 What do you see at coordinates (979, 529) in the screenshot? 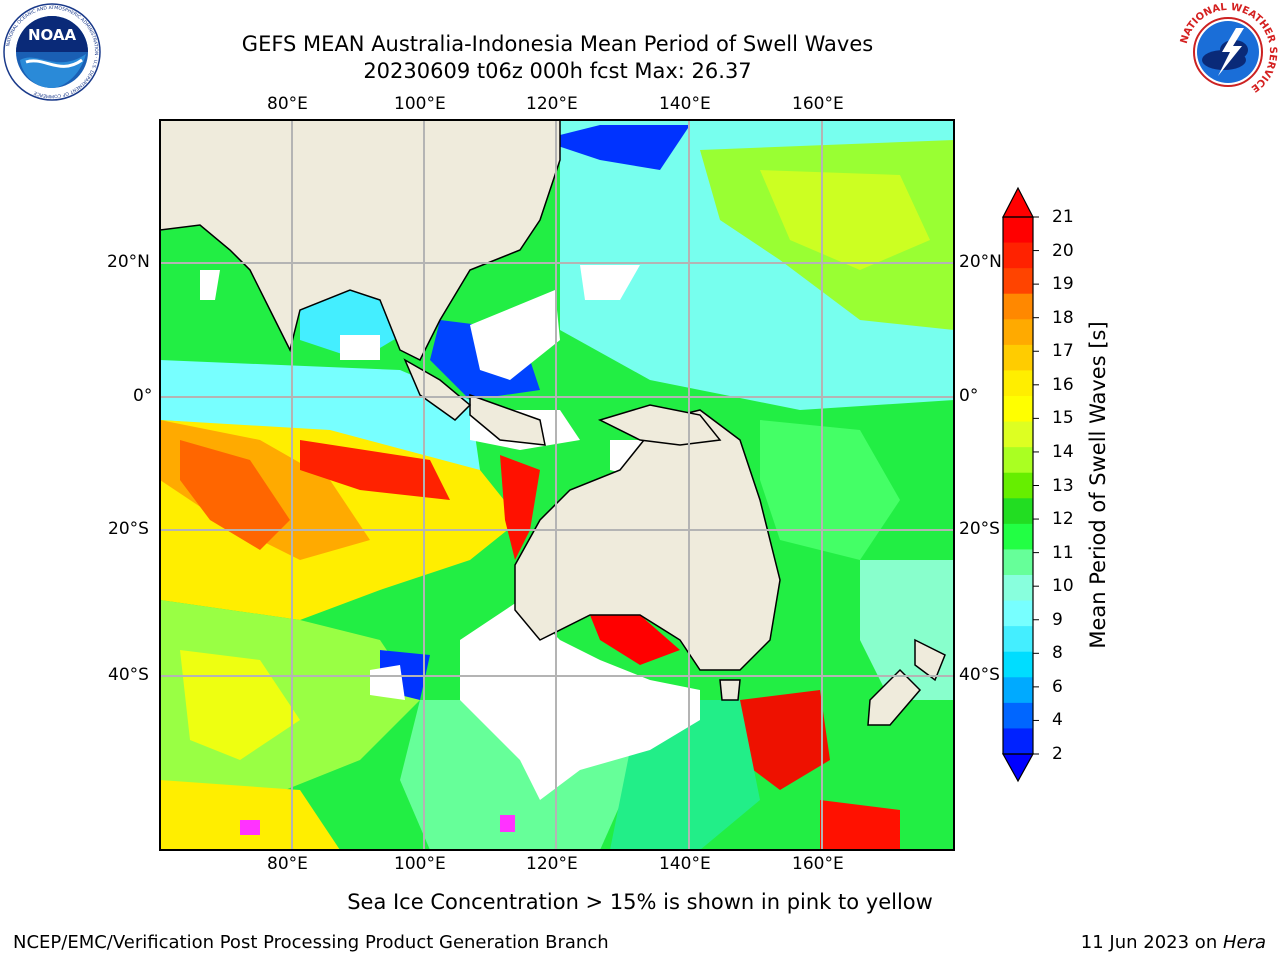
I see `lat-label-right-20s: 20°S` at bounding box center [979, 529].